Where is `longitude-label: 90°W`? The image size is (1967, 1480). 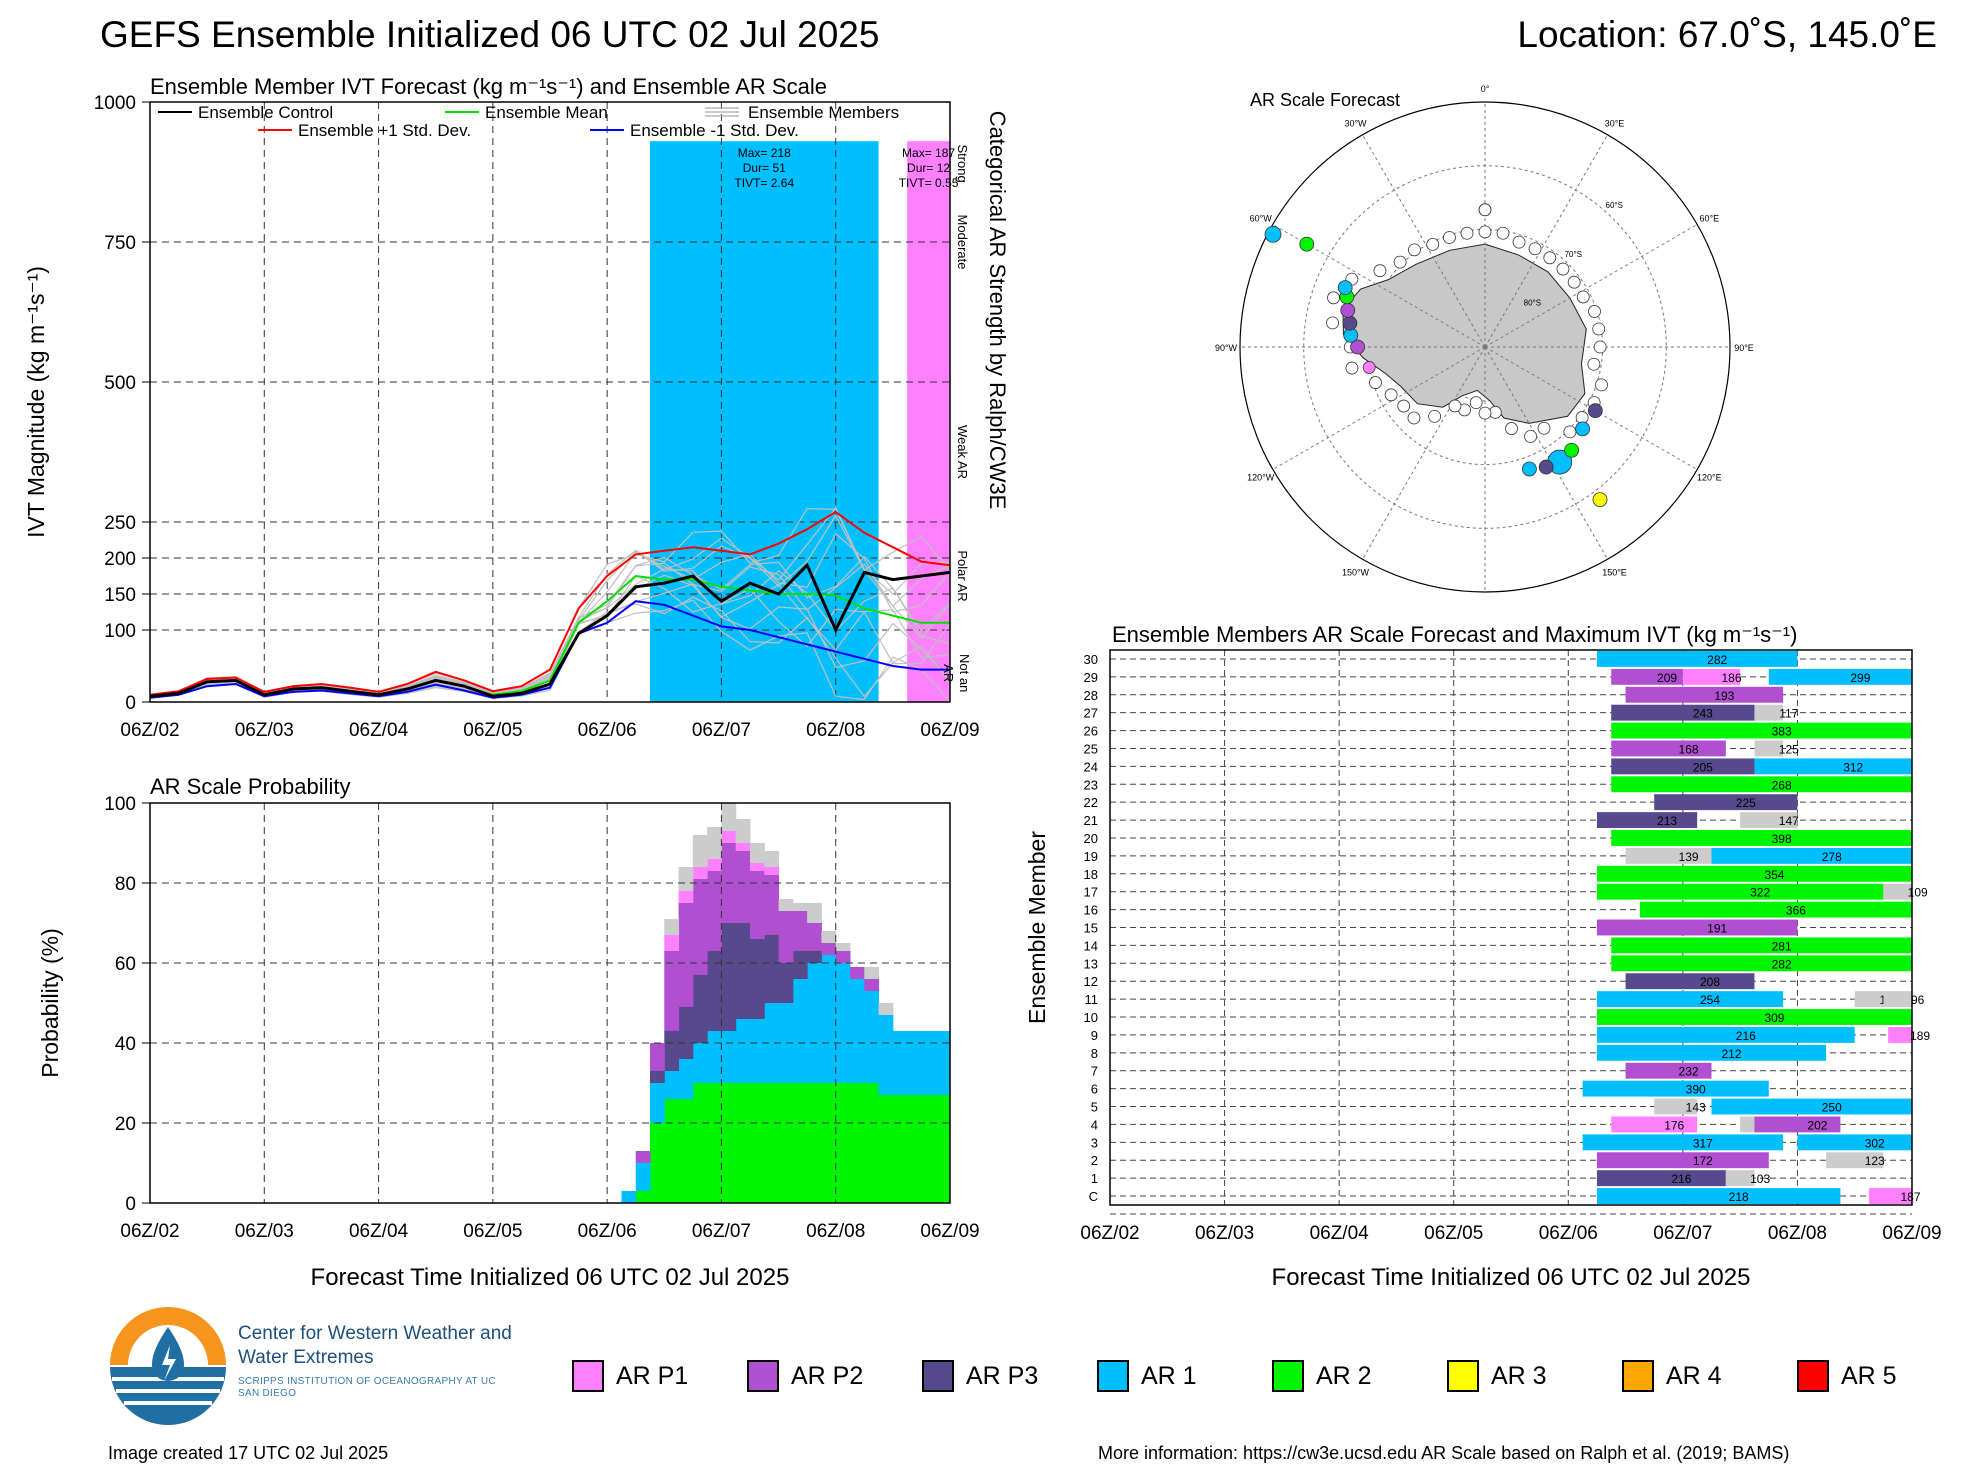 longitude-label: 90°W is located at coordinates (1226, 348).